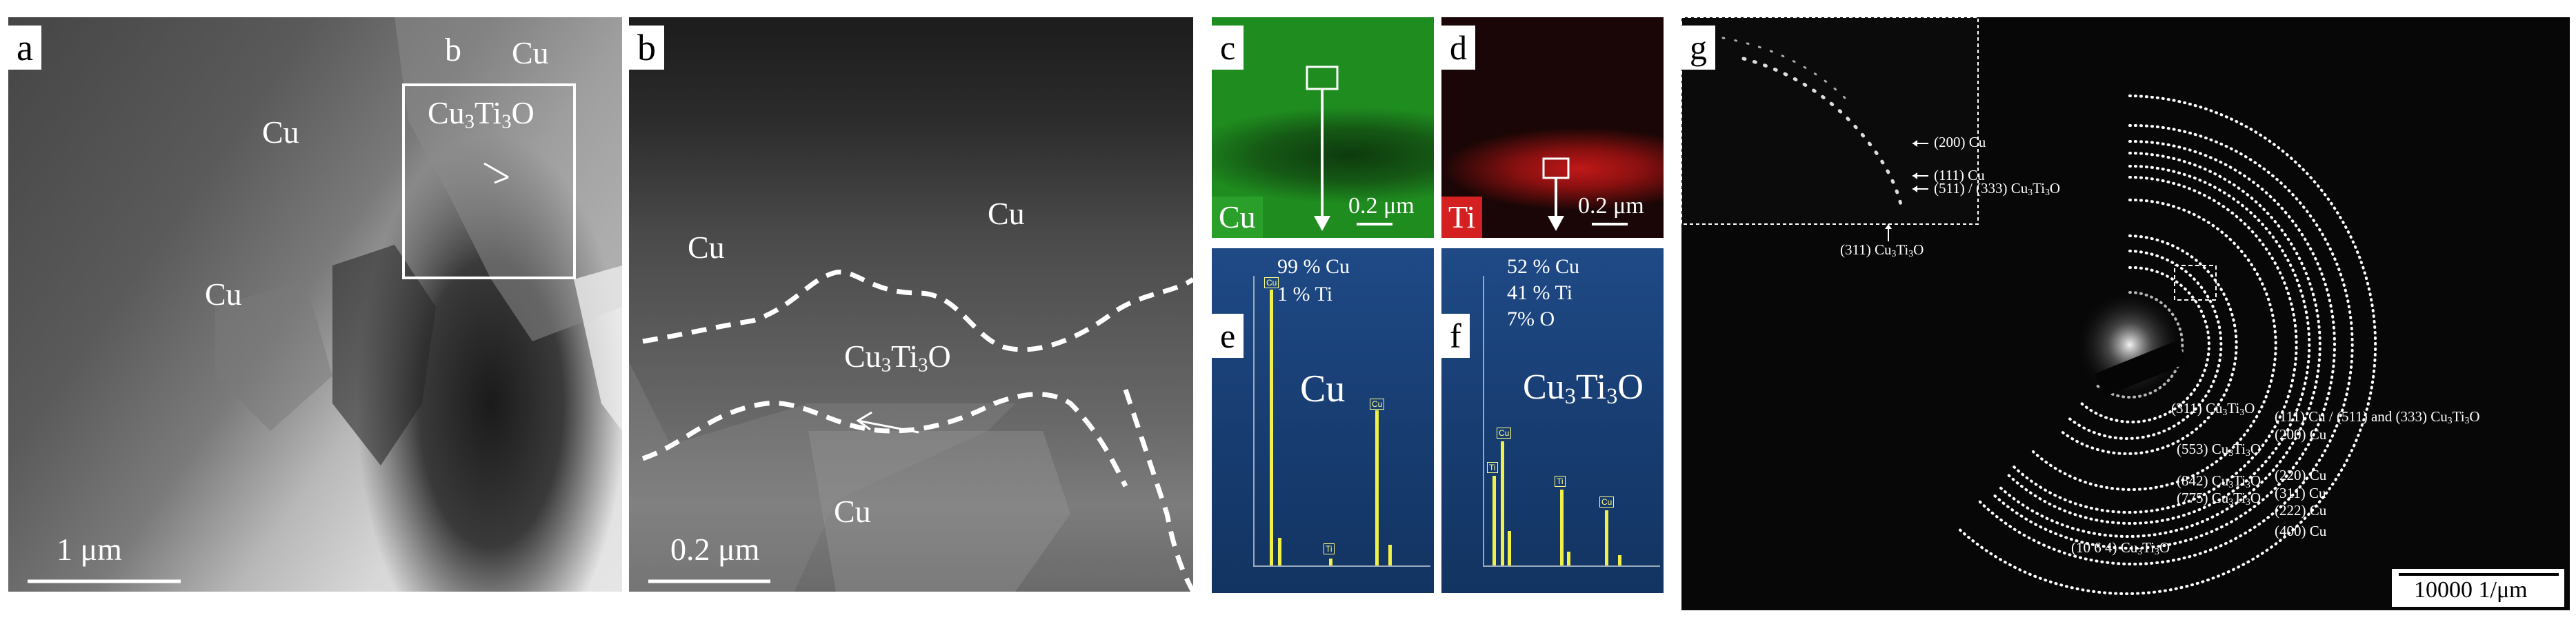  What do you see at coordinates (1568, 558) in the screenshot?
I see `panel-f-peak-ti-kb` at bounding box center [1568, 558].